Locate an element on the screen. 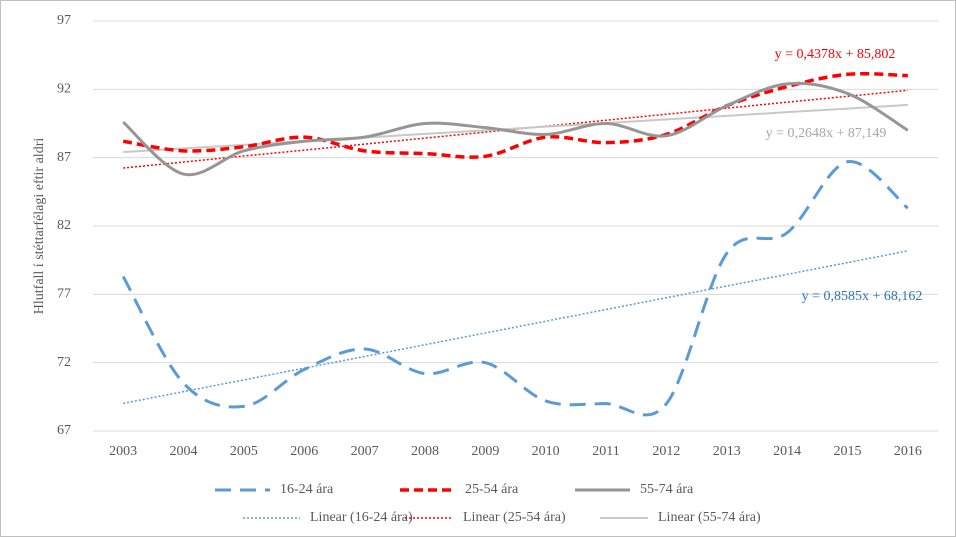 The width and height of the screenshot is (956, 537). x-tick-label: 2008 is located at coordinates (425, 451).